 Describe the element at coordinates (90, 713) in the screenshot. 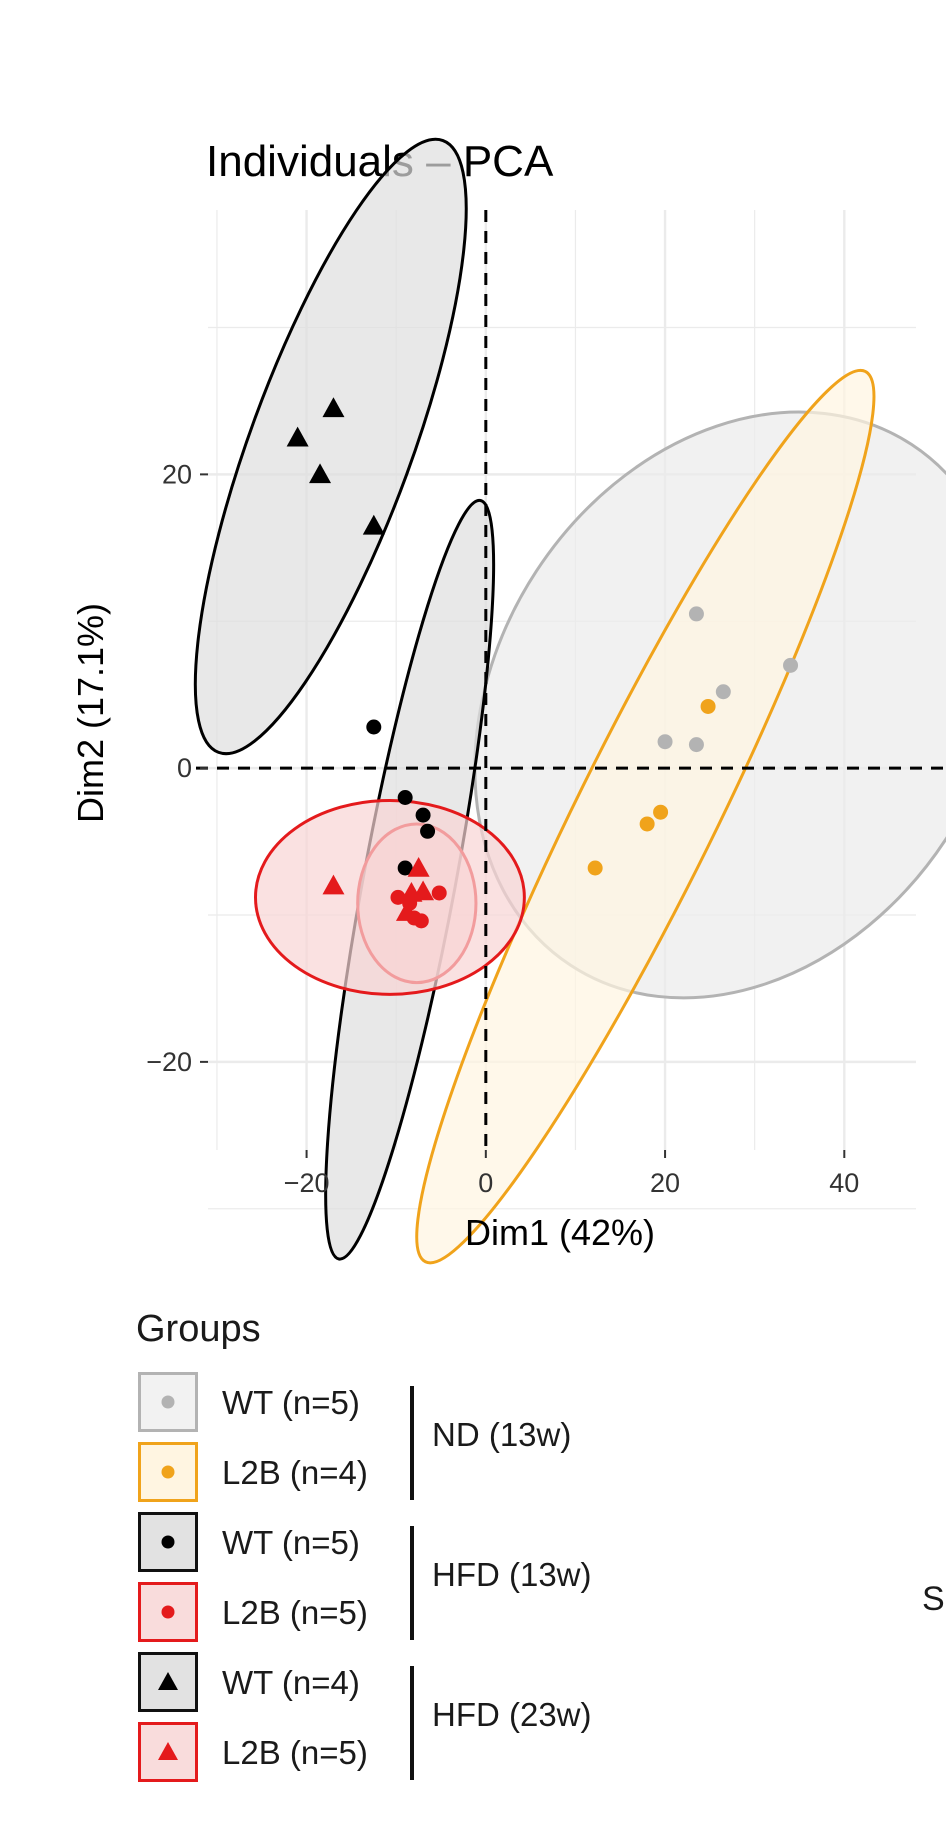

I see `y-axis-title: Dim2 (17.1%)` at that location.